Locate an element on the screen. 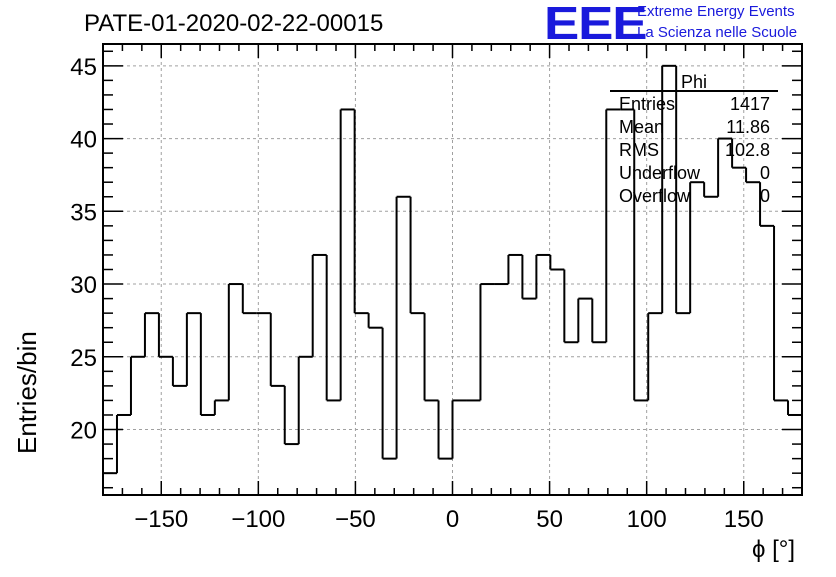 Image resolution: width=836 pixels, height=577 pixels. stats-row-label: Mean is located at coordinates (641, 127).